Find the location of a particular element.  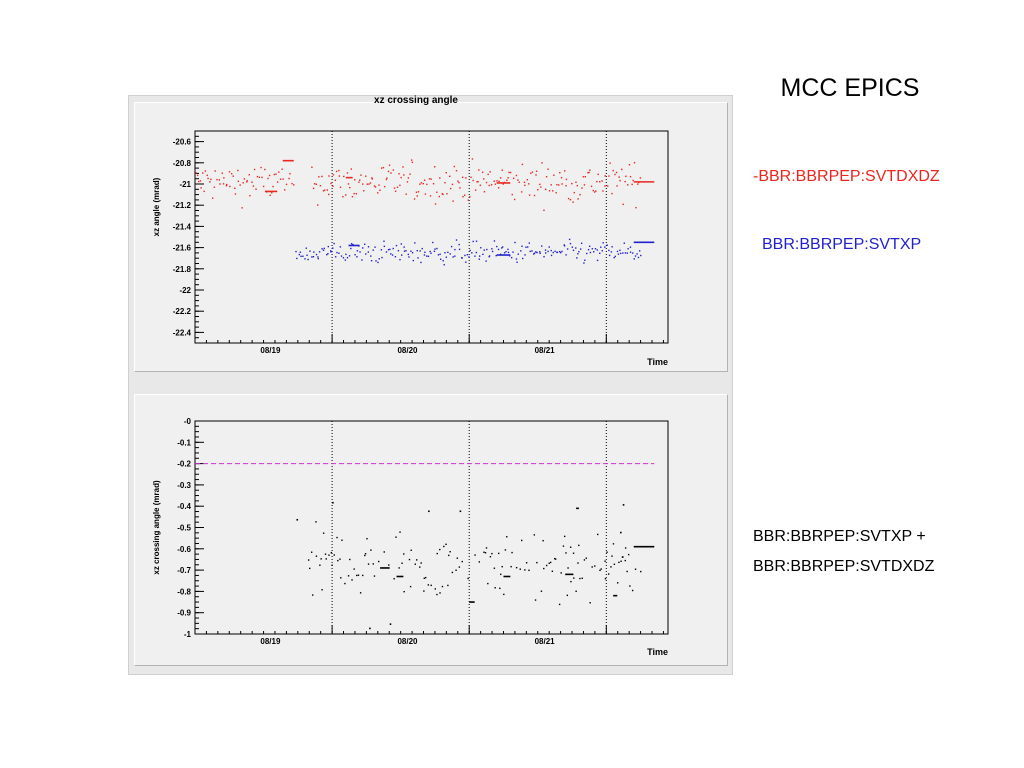

y-tick-label: -21.6 is located at coordinates (182, 248).